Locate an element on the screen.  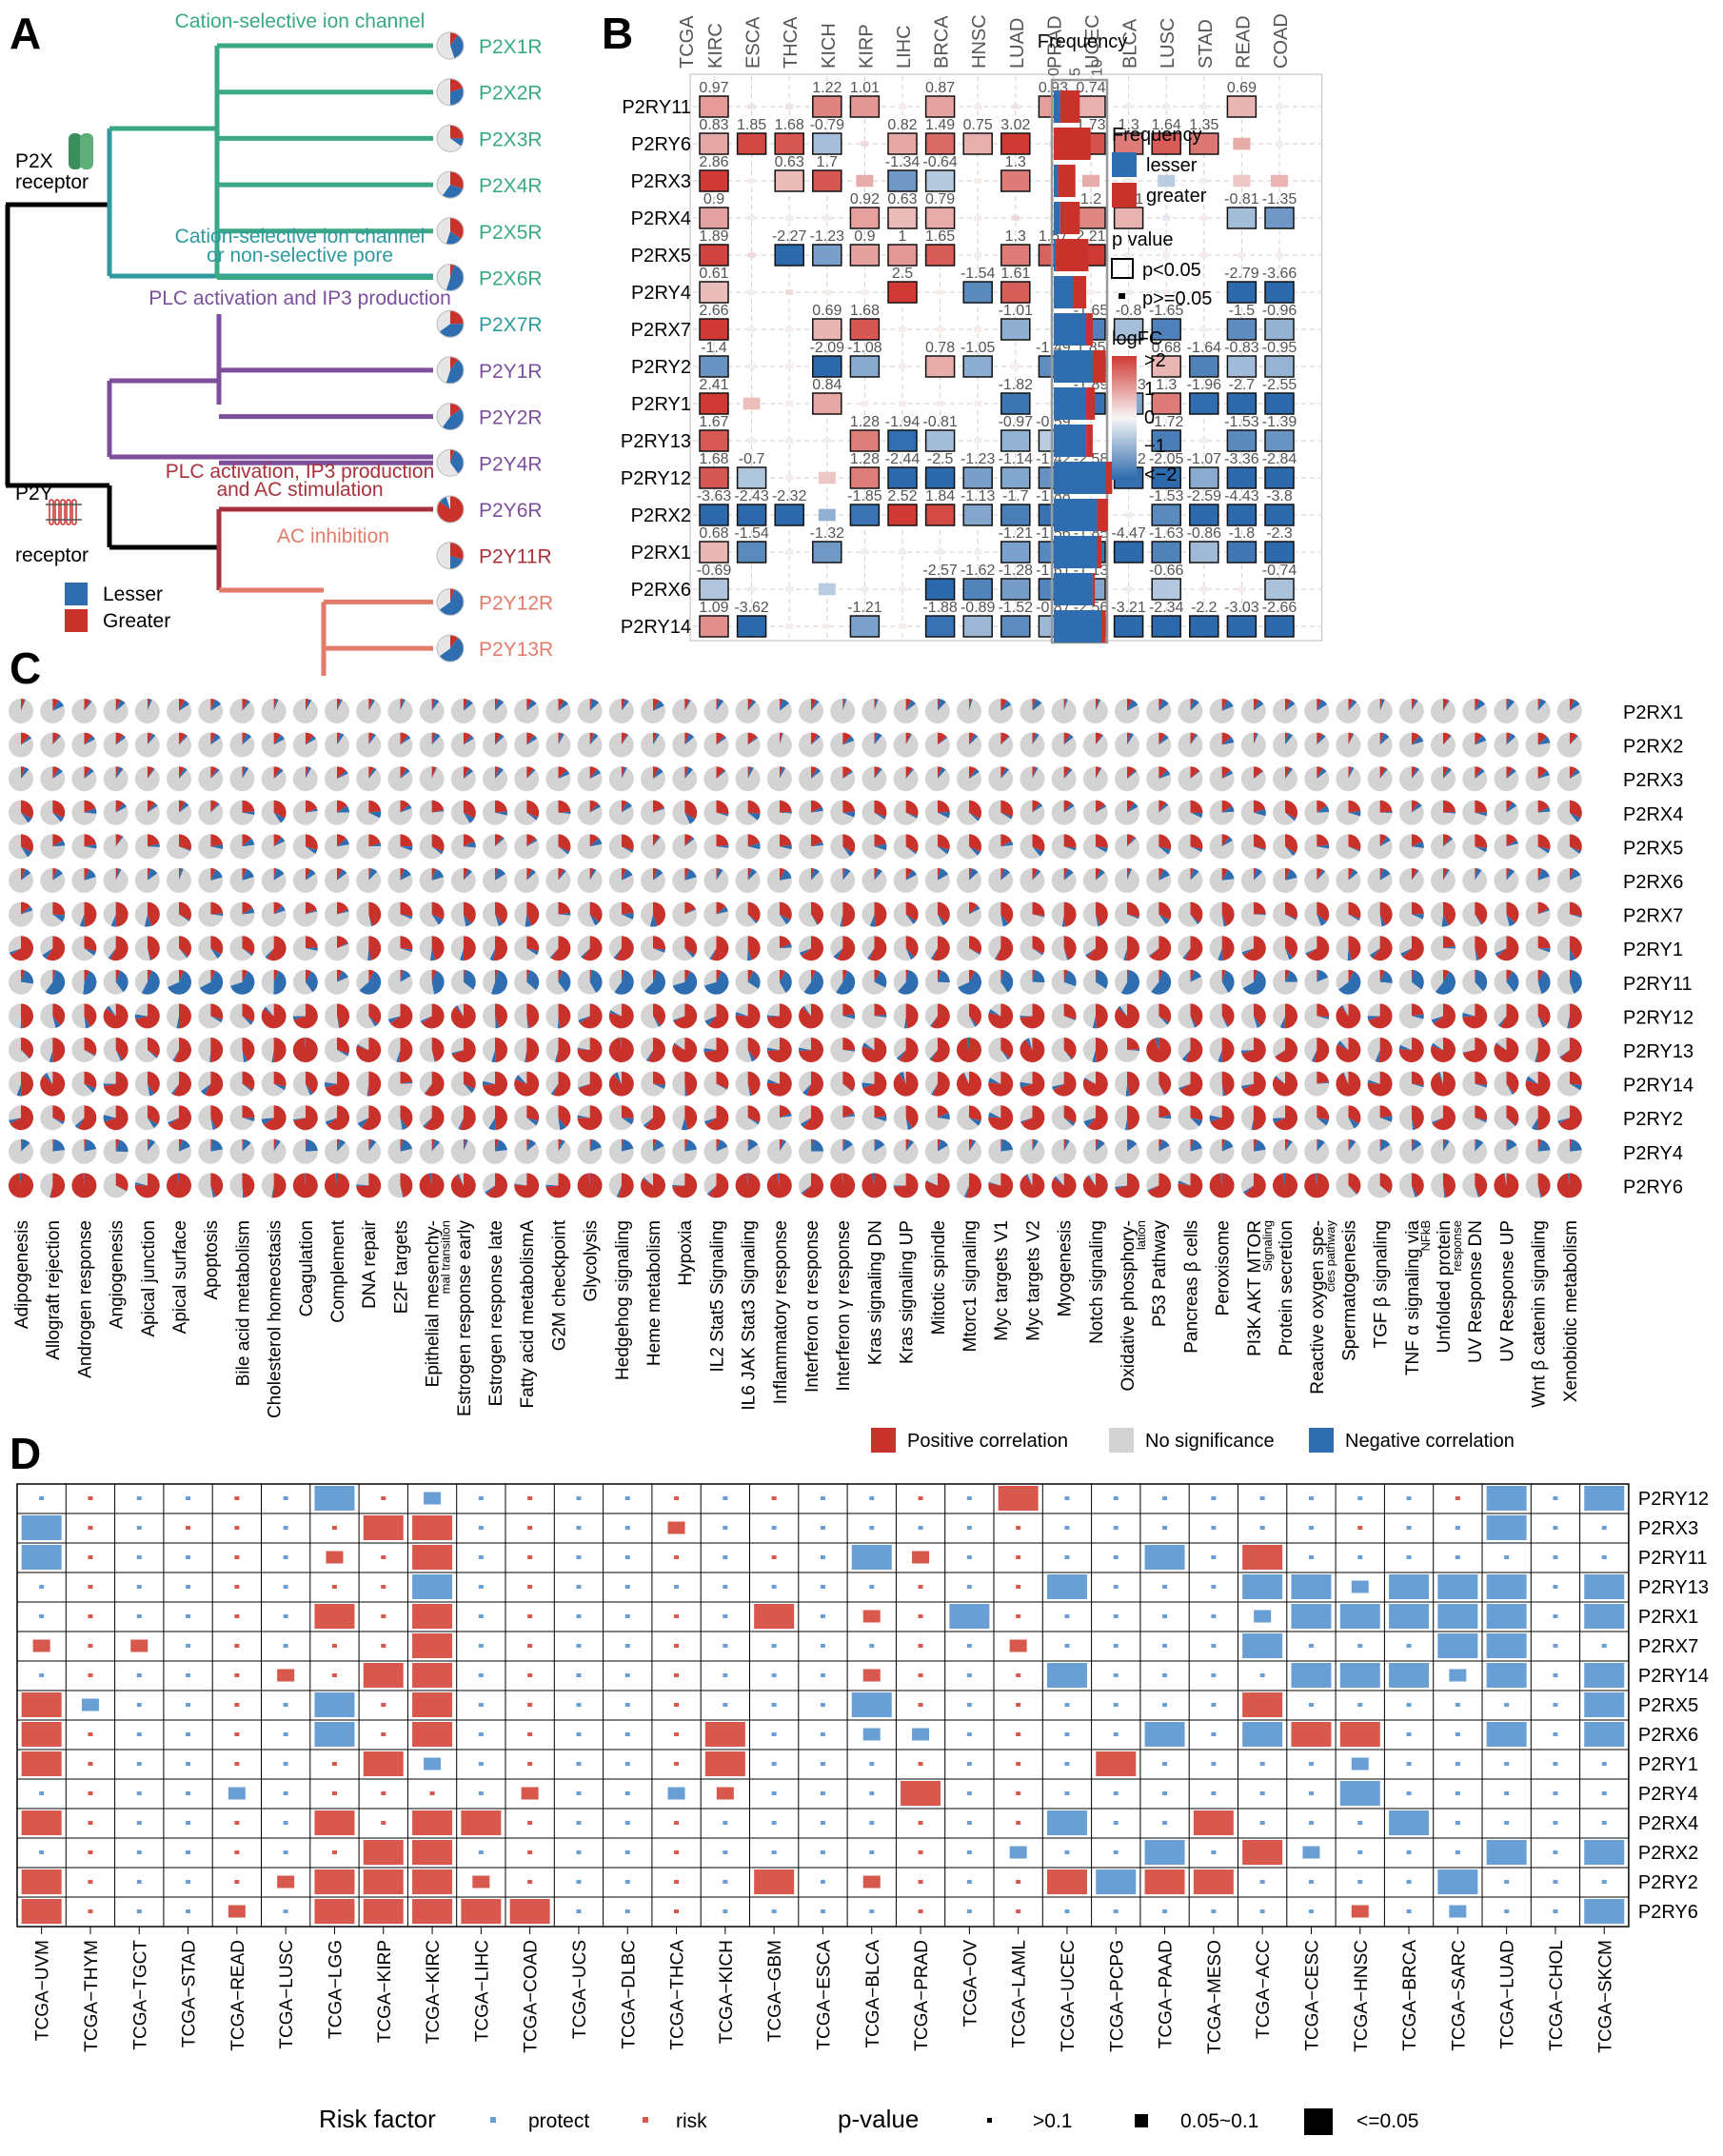
cell-value: -1.53 is located at coordinates (1167, 496).